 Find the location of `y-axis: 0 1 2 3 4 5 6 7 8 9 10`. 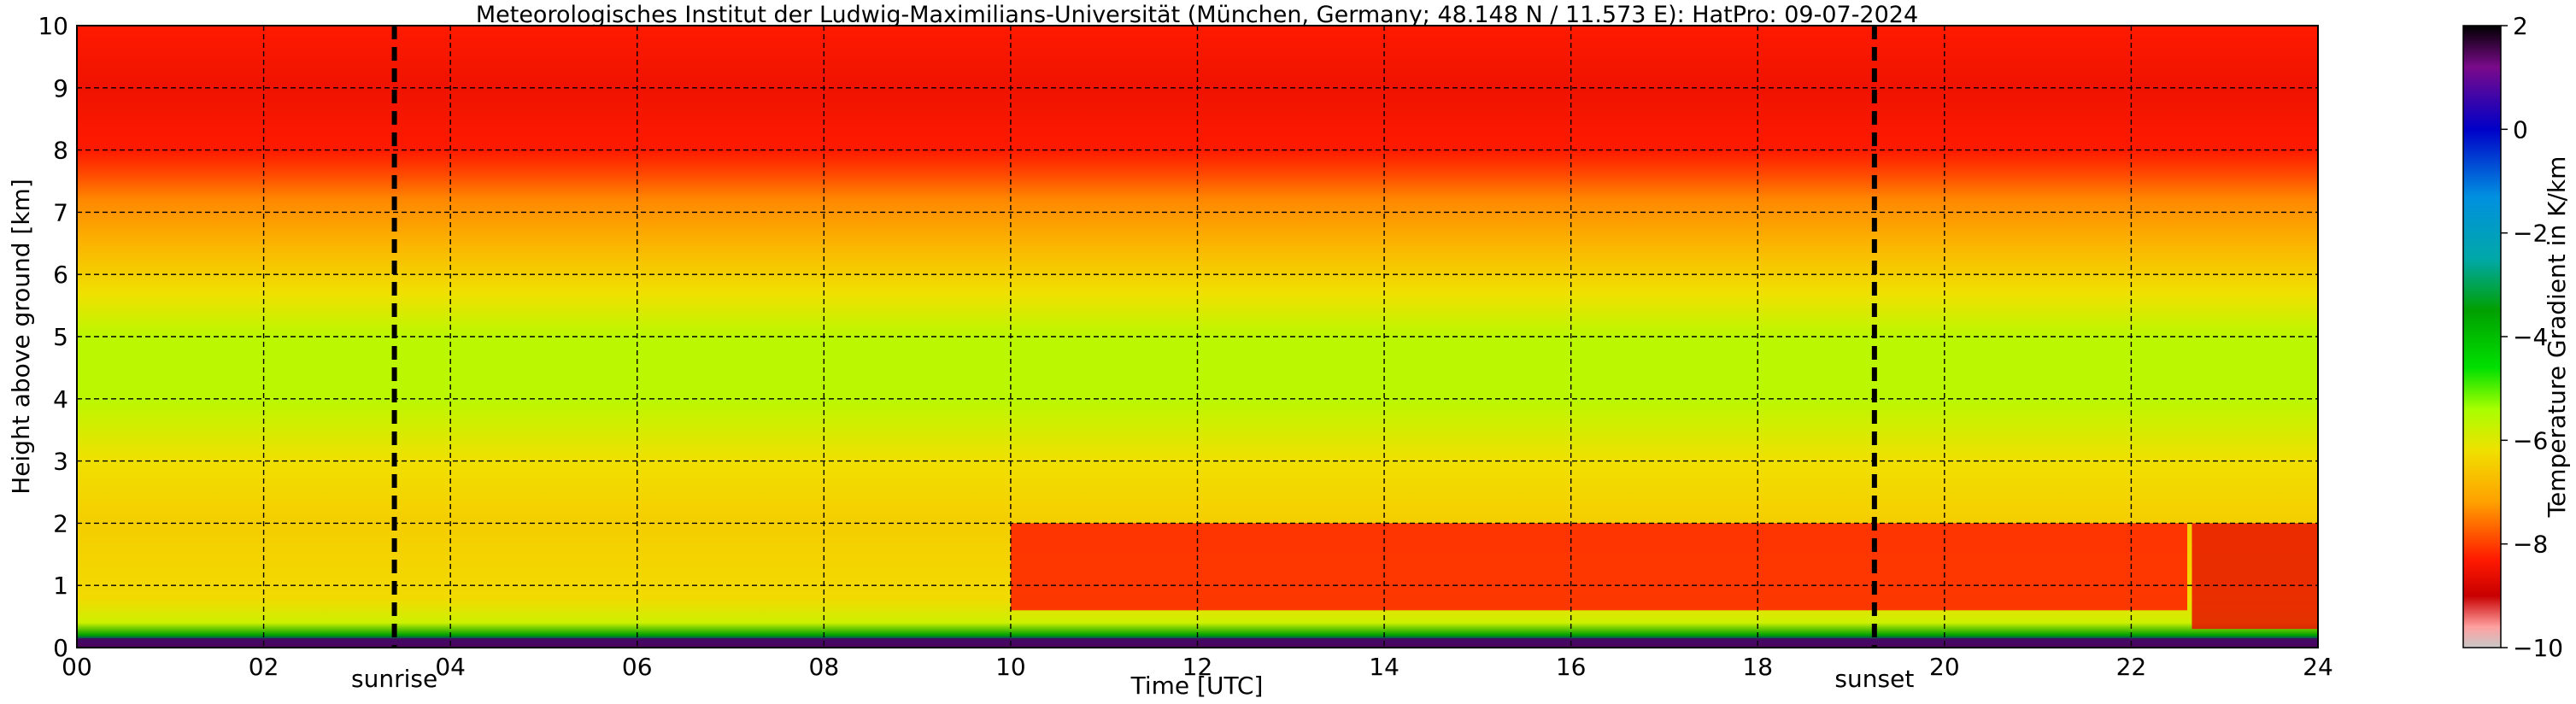

y-axis: 0 1 2 3 4 5 6 7 8 9 10 is located at coordinates (53, 337).